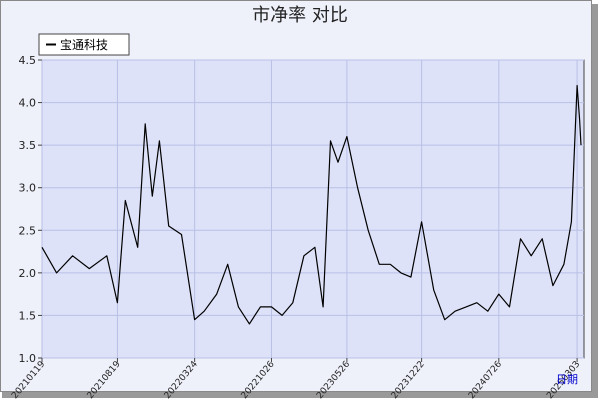 The image size is (600, 400). I want to click on y-tick-label: 2.5, so click(28, 230).